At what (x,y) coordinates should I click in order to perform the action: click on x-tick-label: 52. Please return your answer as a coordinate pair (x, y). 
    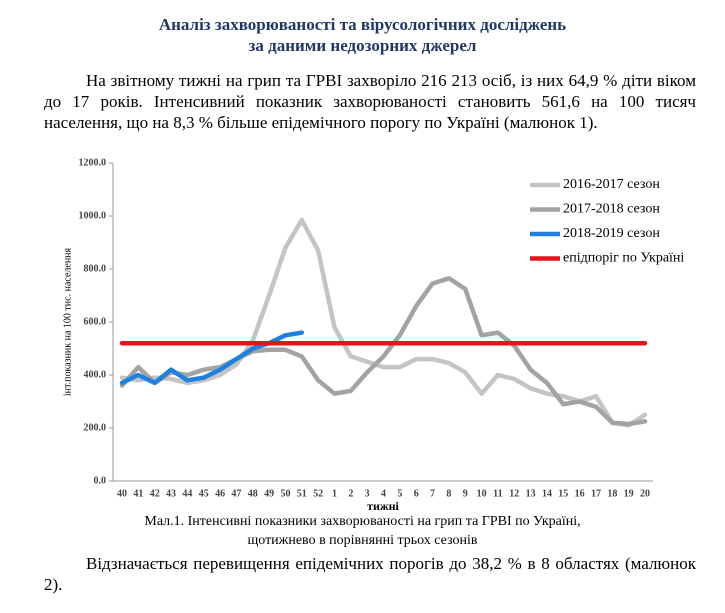
    Looking at the image, I should click on (318, 493).